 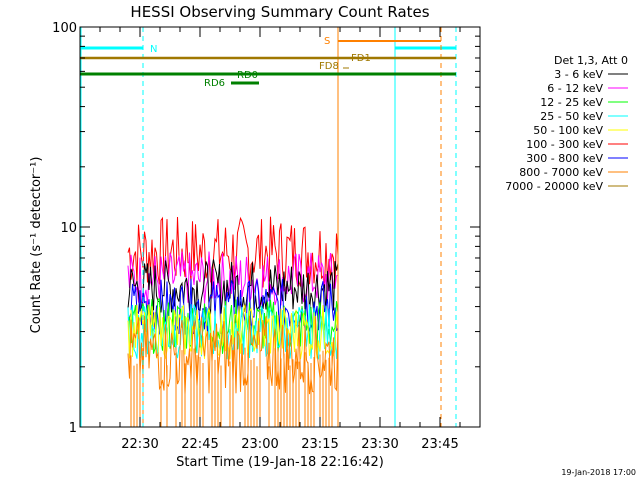 What do you see at coordinates (439, 444) in the screenshot?
I see `x-tick-label: 23:45` at bounding box center [439, 444].